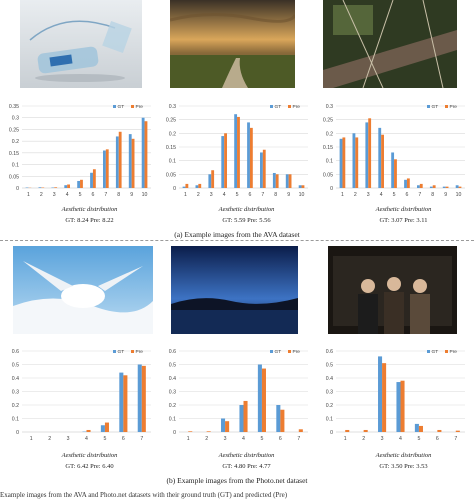  Describe the element at coordinates (403, 209) in the screenshot. I see `ava-chart-3-xlabel: Aesthetic distribution` at that location.